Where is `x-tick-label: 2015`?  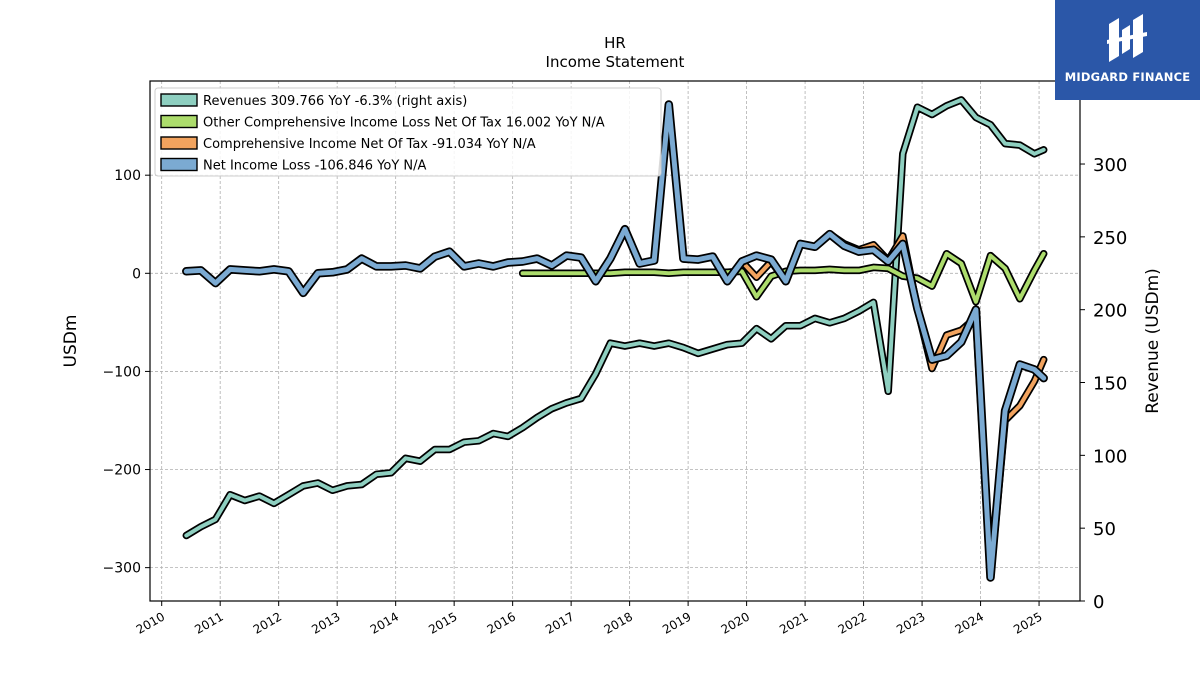 x-tick-label: 2015 is located at coordinates (442, 622).